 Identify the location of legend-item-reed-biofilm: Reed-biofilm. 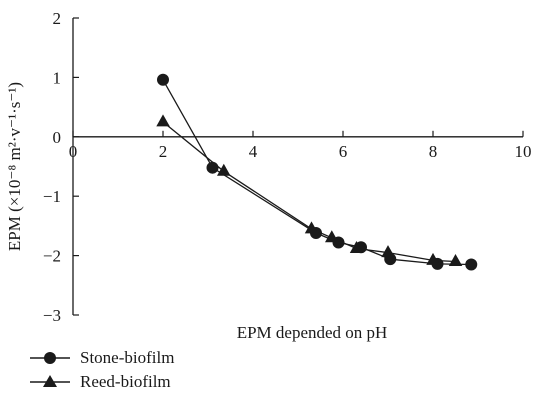
(101, 382).